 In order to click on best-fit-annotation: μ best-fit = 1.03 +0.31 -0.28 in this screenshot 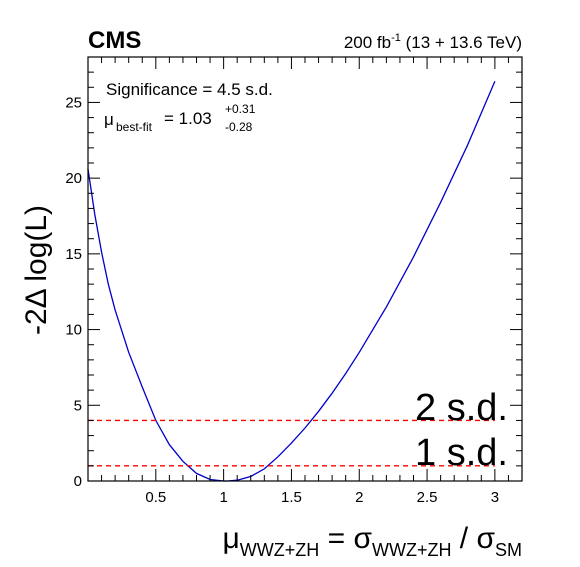, I will do `click(180, 118)`.